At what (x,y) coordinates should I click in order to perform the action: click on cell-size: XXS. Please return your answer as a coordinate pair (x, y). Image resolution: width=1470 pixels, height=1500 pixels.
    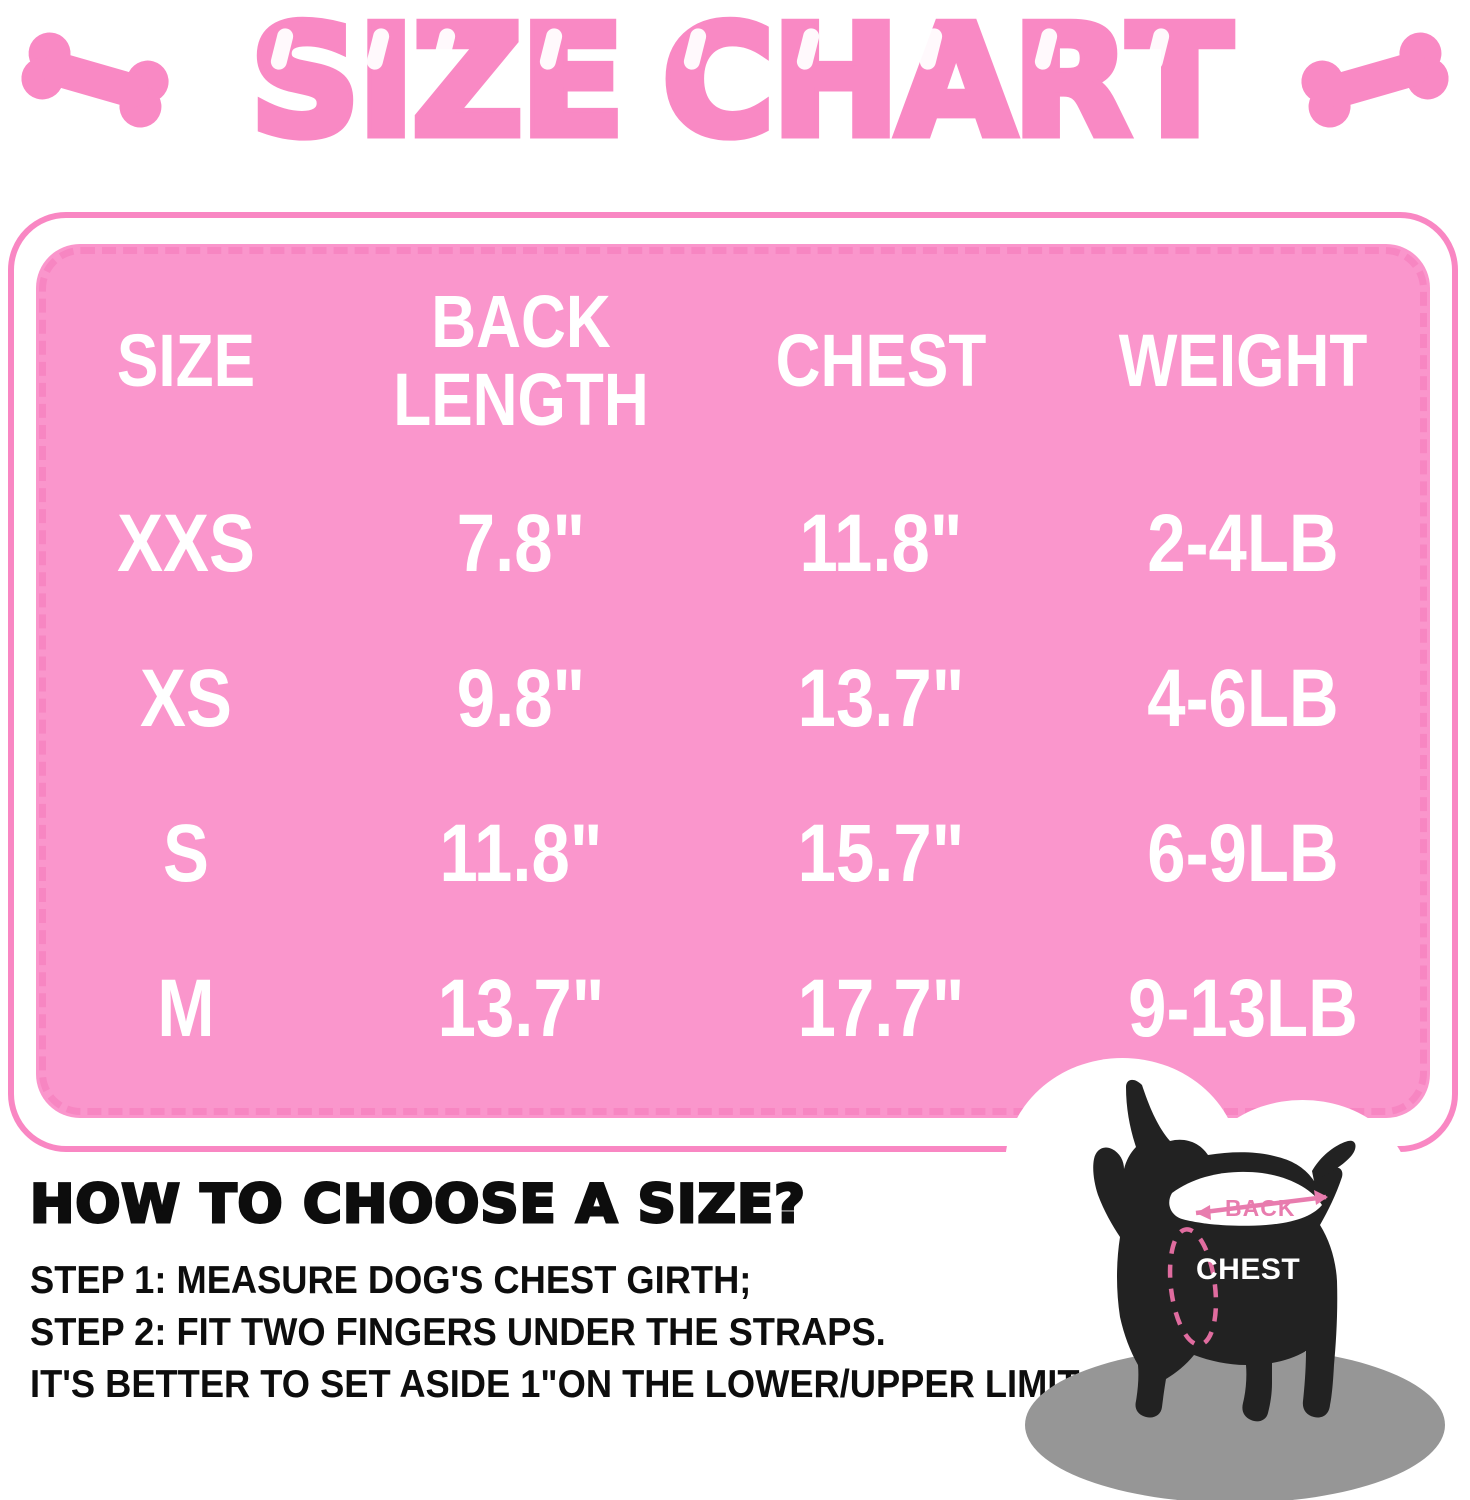
    Looking at the image, I should click on (186, 543).